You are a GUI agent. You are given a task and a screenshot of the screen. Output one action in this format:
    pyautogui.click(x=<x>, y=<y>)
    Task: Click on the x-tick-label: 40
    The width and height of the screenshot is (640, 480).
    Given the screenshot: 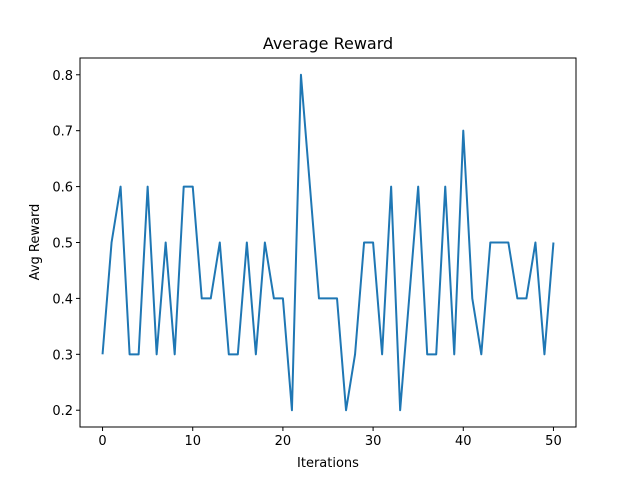 What is the action you would take?
    pyautogui.click(x=463, y=441)
    